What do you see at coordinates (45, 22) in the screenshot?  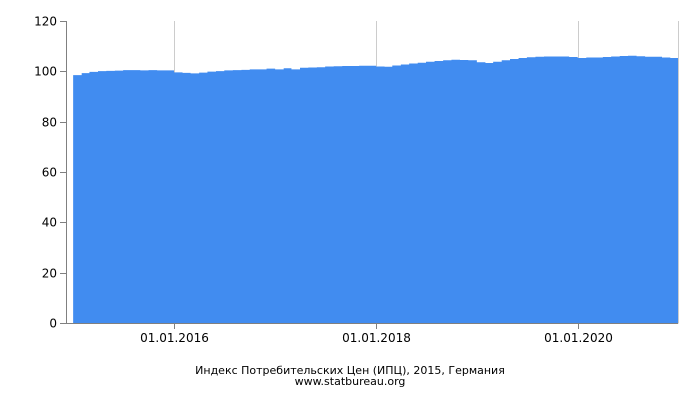 I see `y-tick-label: 120` at bounding box center [45, 22].